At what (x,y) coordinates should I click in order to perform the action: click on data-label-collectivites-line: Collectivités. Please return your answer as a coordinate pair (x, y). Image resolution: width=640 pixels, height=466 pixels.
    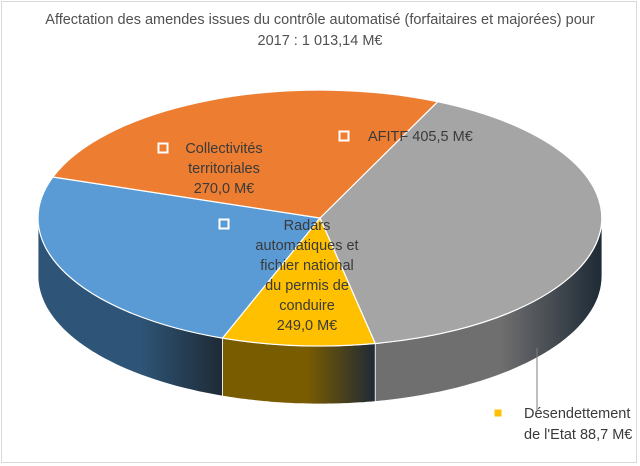
    Looking at the image, I should click on (223, 149).